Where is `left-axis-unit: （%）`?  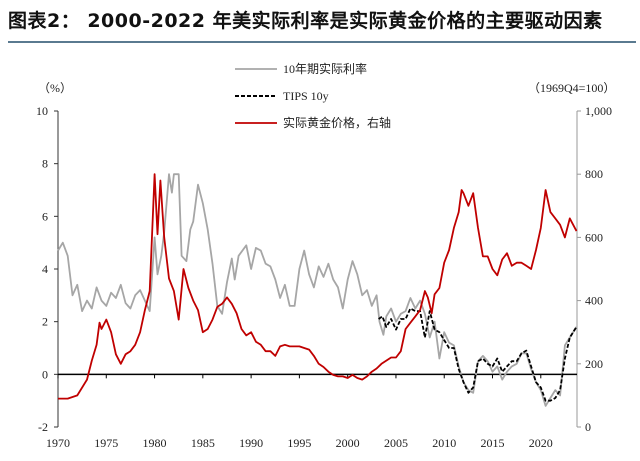
left-axis-unit: （%） is located at coordinates (55, 88).